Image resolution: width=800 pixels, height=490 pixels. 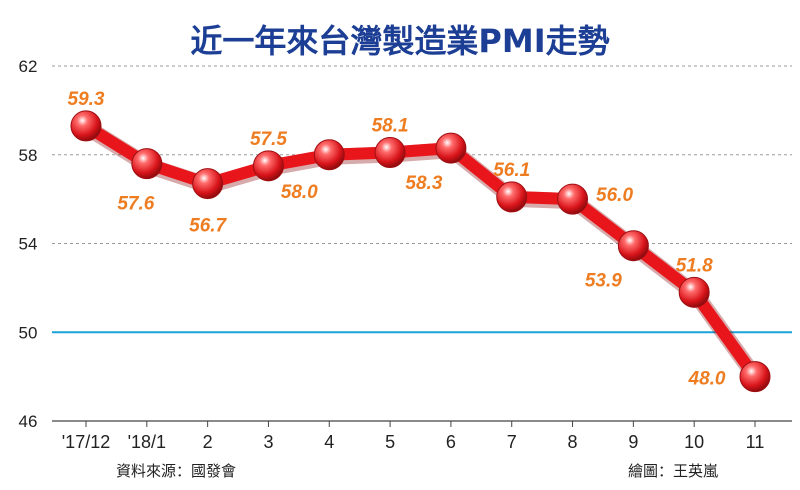 What do you see at coordinates (451, 442) in the screenshot?
I see `x-tick-label: 6` at bounding box center [451, 442].